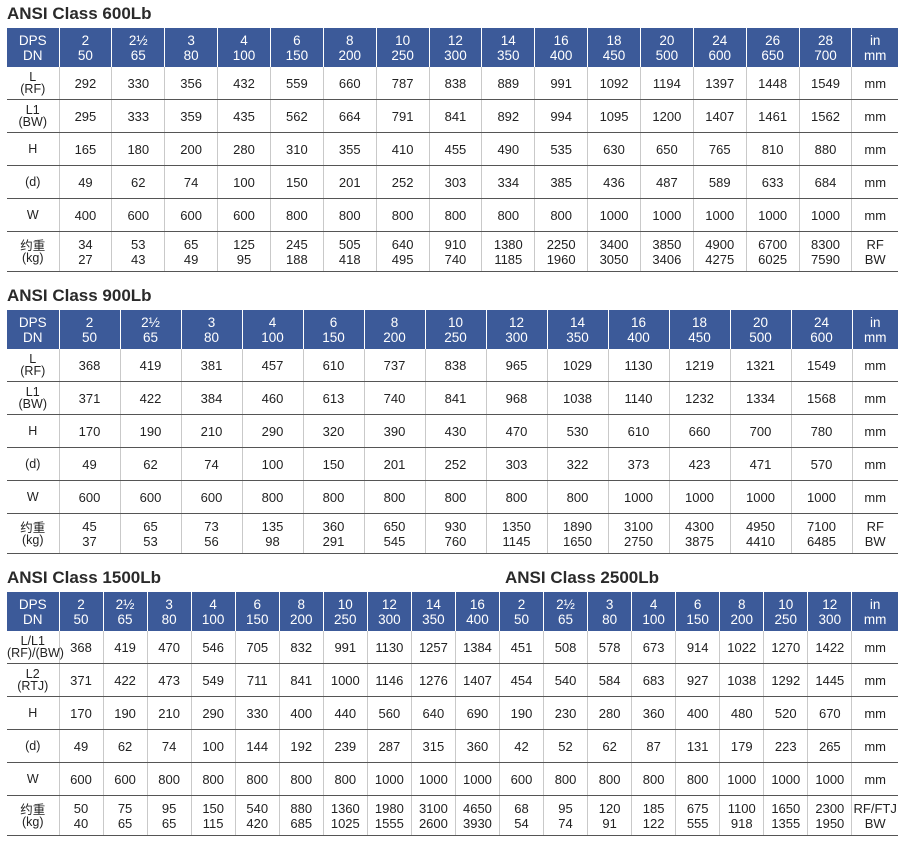 This screenshot has width=900, height=857. I want to click on cell-text: BW, so click(875, 259).